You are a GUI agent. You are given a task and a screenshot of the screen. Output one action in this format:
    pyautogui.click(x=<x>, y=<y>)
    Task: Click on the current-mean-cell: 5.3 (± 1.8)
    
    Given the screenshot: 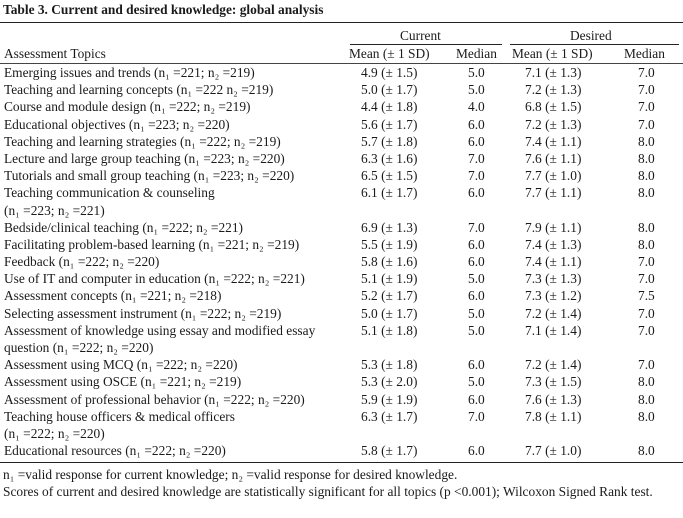 What is the action you would take?
    pyautogui.click(x=389, y=365)
    